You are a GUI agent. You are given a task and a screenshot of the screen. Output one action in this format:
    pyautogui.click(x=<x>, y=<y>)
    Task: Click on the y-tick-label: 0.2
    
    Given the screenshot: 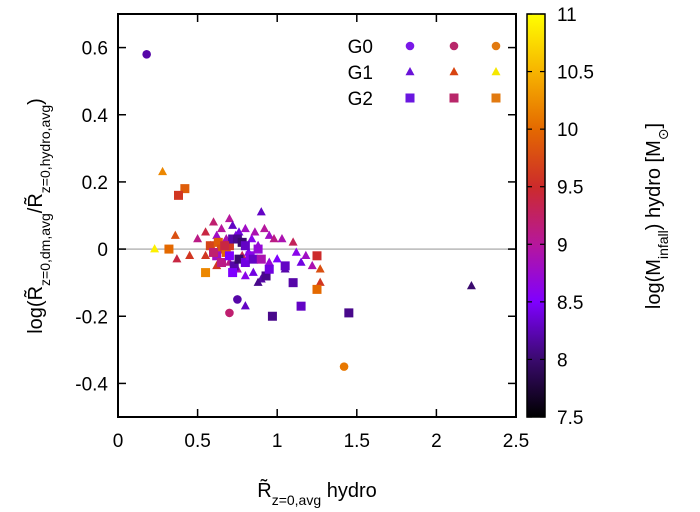 What is the action you would take?
    pyautogui.click(x=95, y=183)
    